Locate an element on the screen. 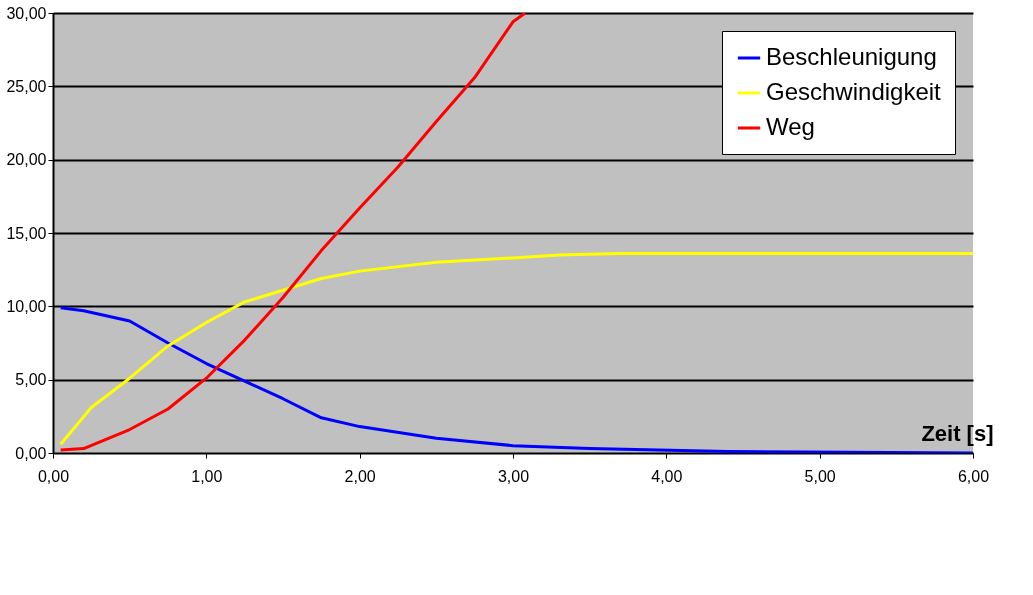 This screenshot has height=595, width=1033. x-tick-label: 2,00 is located at coordinates (360, 476).